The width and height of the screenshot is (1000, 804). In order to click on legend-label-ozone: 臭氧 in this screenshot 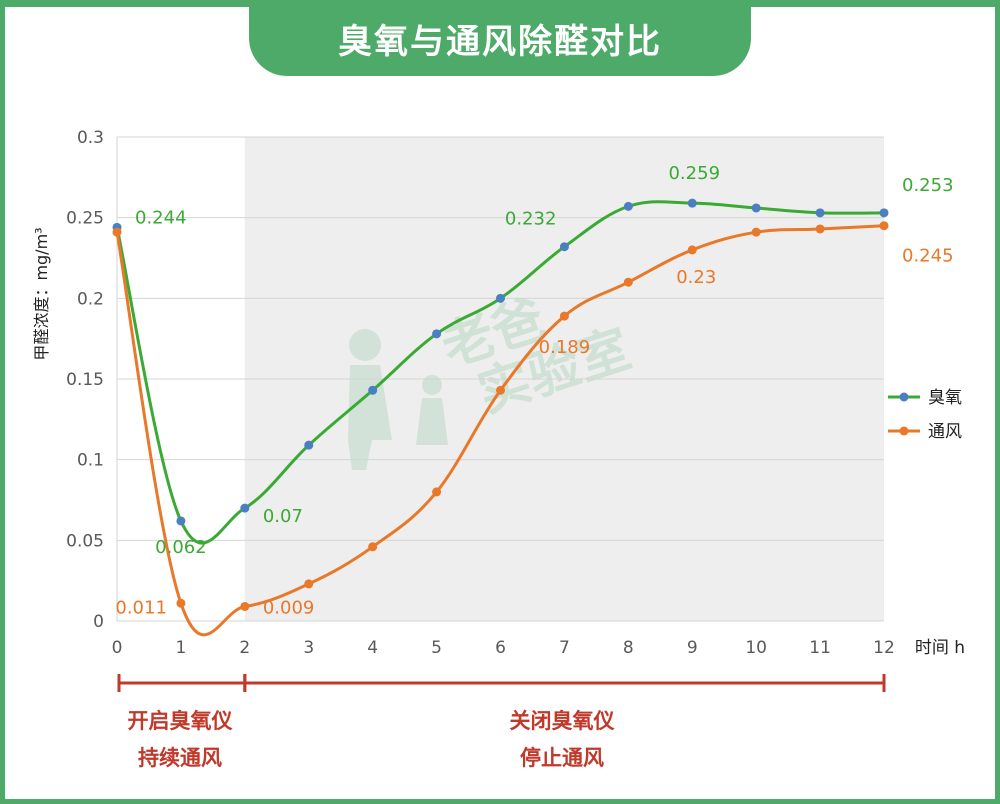, I will do `click(945, 398)`.